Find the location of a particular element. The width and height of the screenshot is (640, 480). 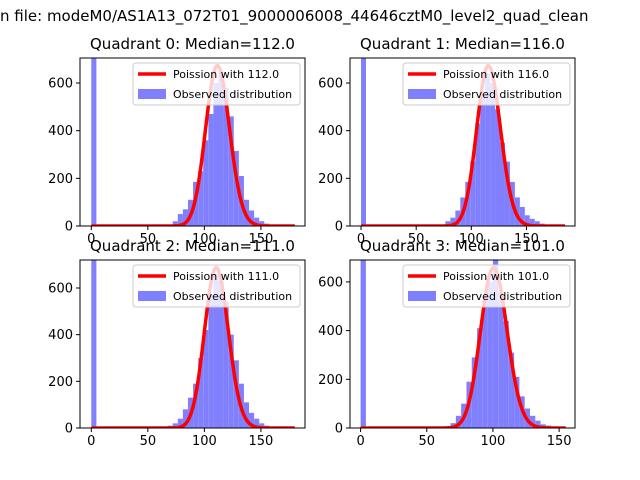

poisson-curve is located at coordinates (463, 346).